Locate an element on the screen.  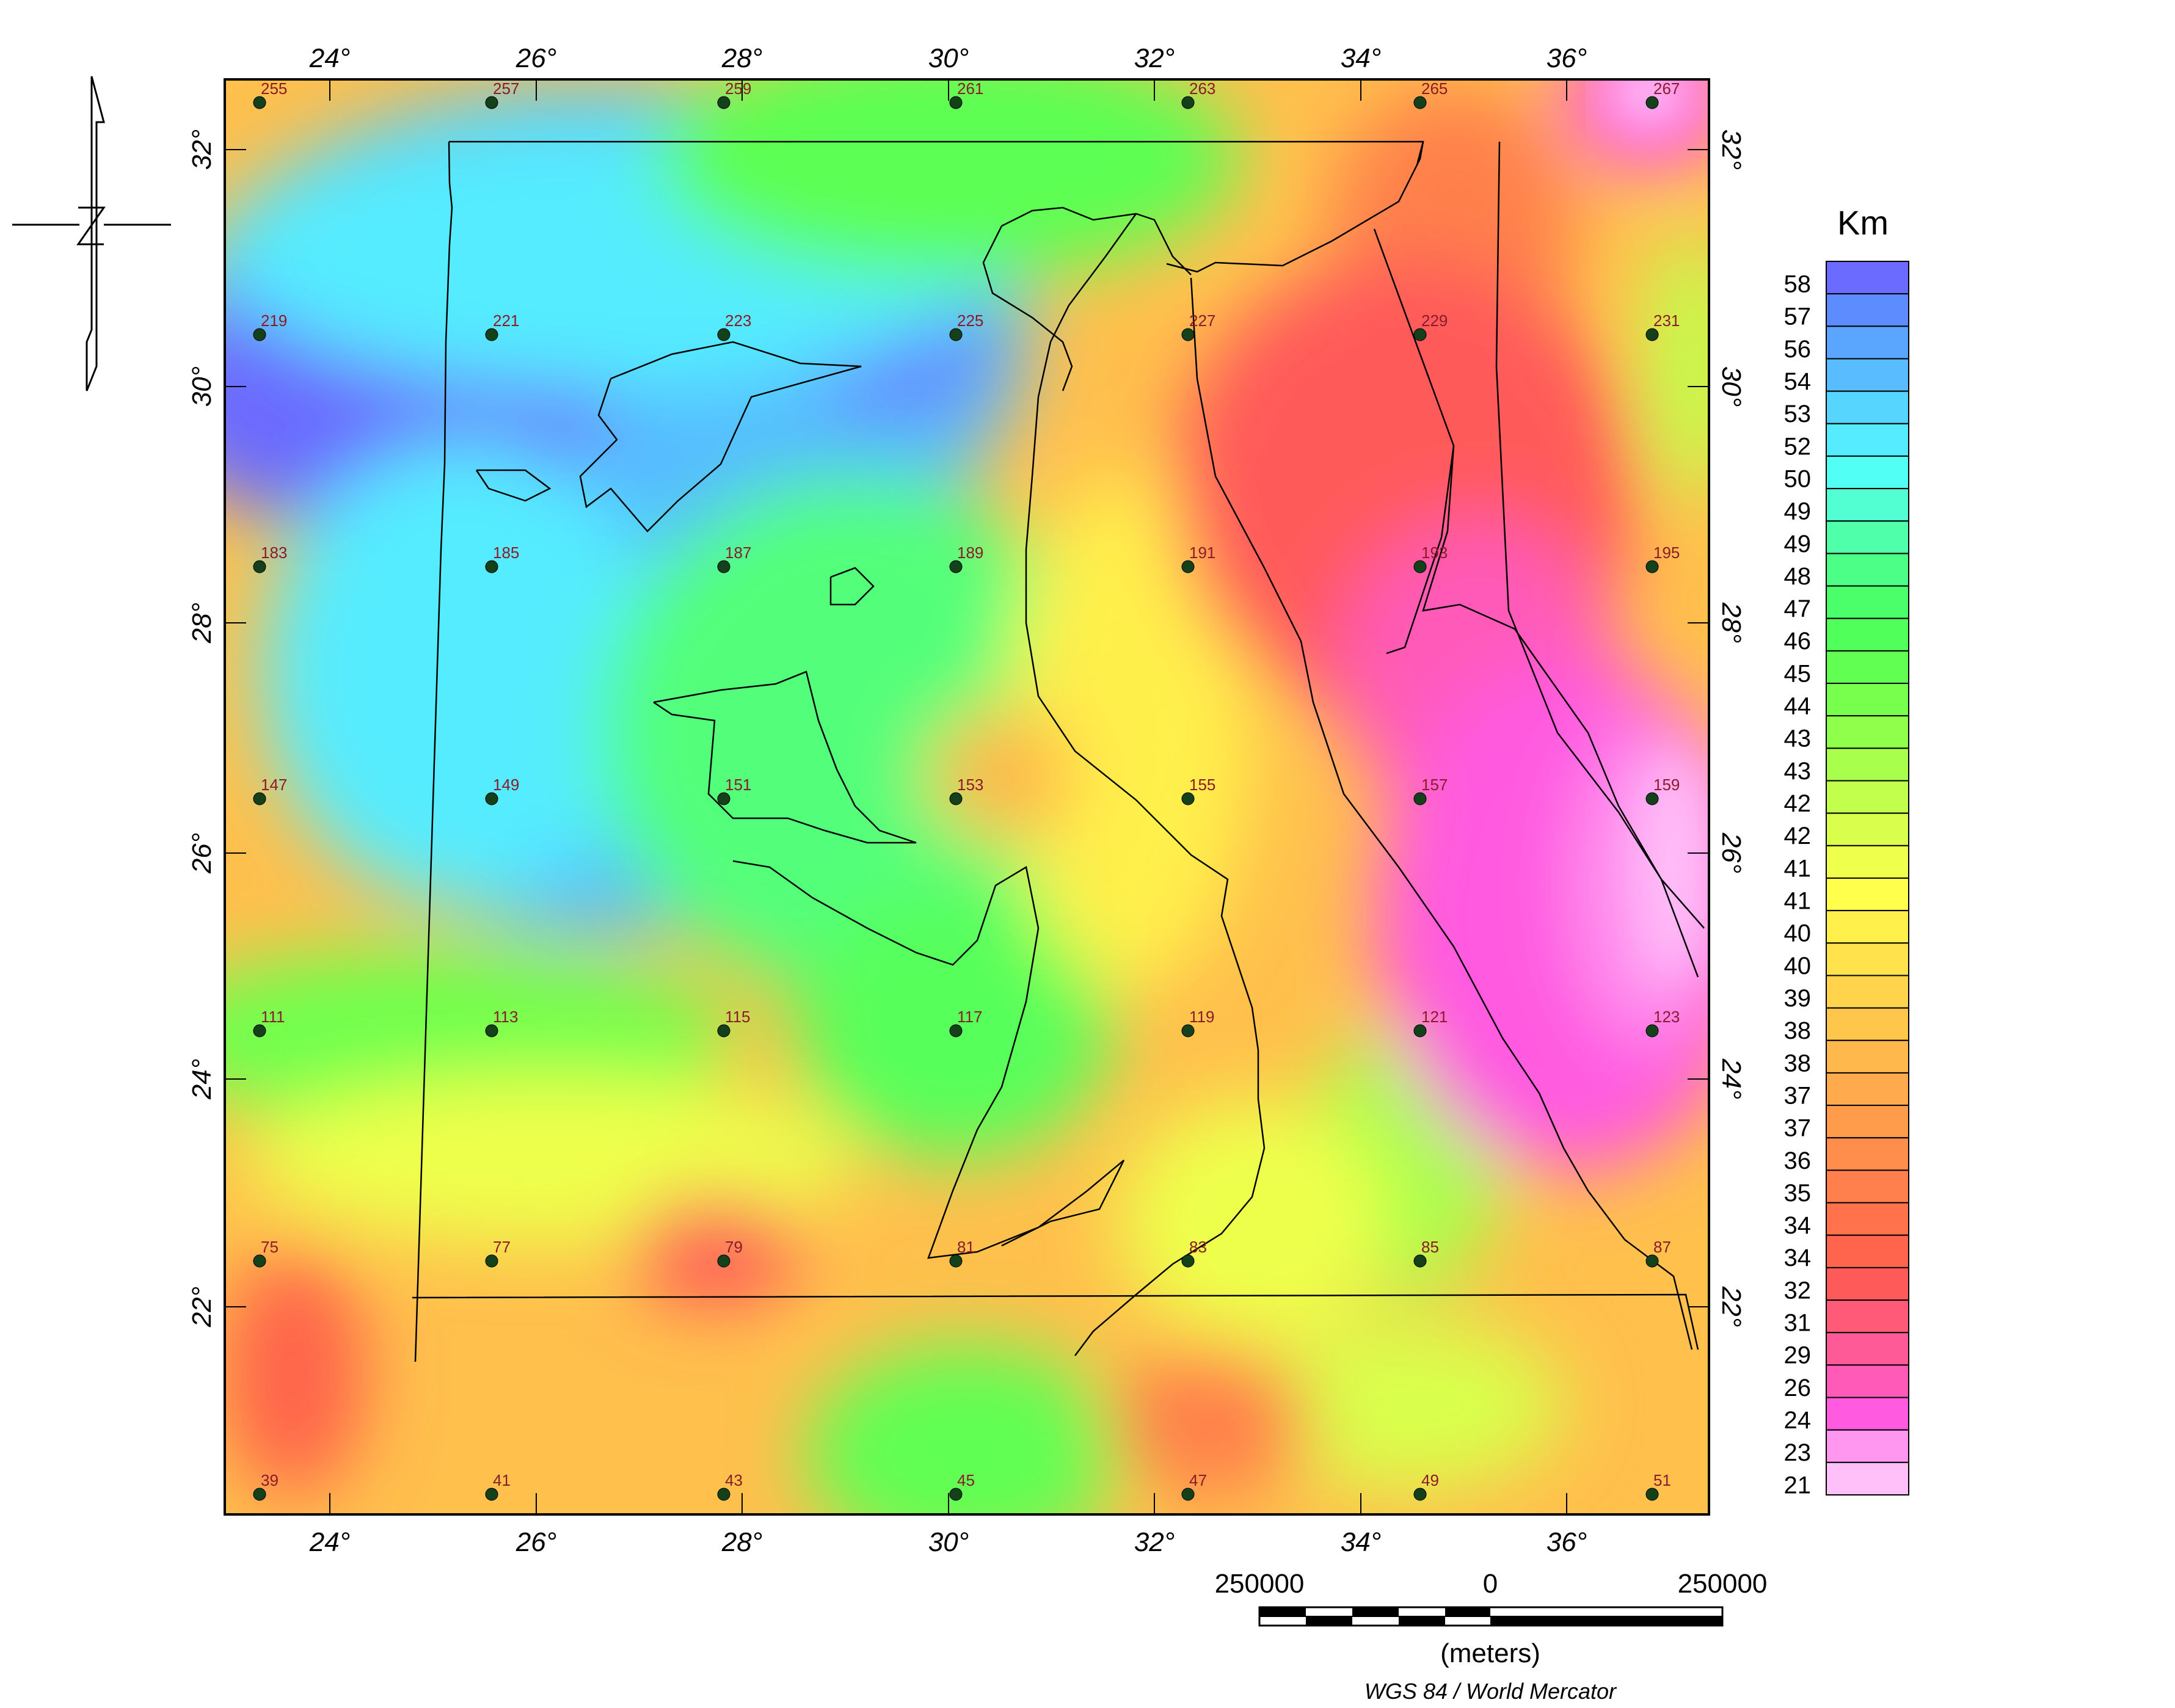
legend-label: 54 is located at coordinates (1798, 382).